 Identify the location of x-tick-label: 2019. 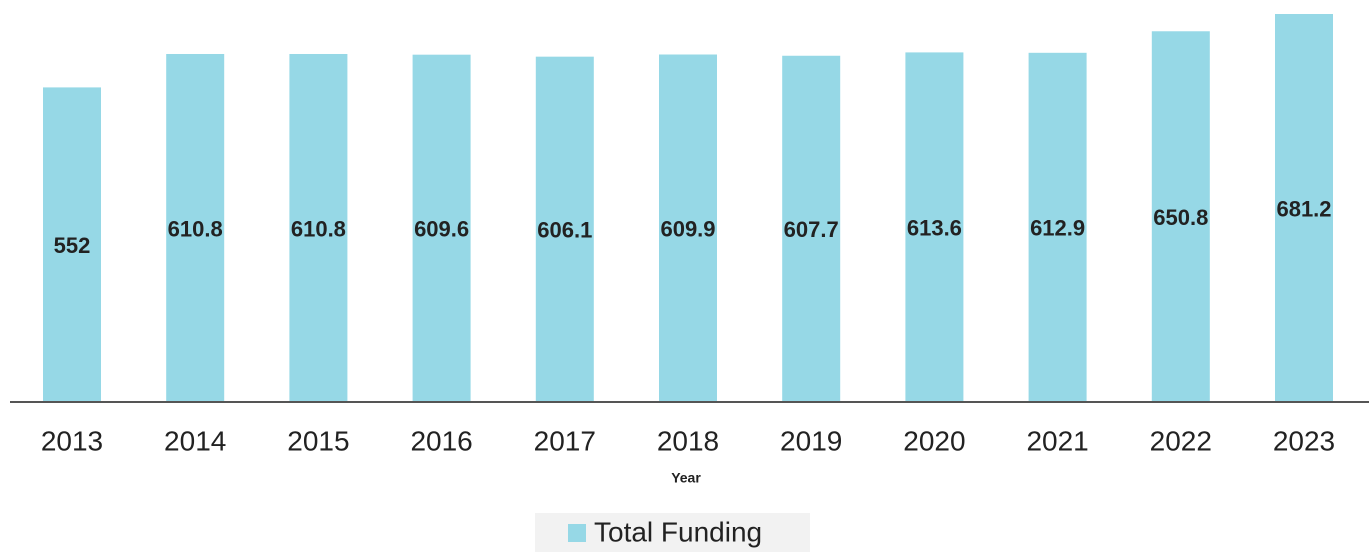
(811, 440).